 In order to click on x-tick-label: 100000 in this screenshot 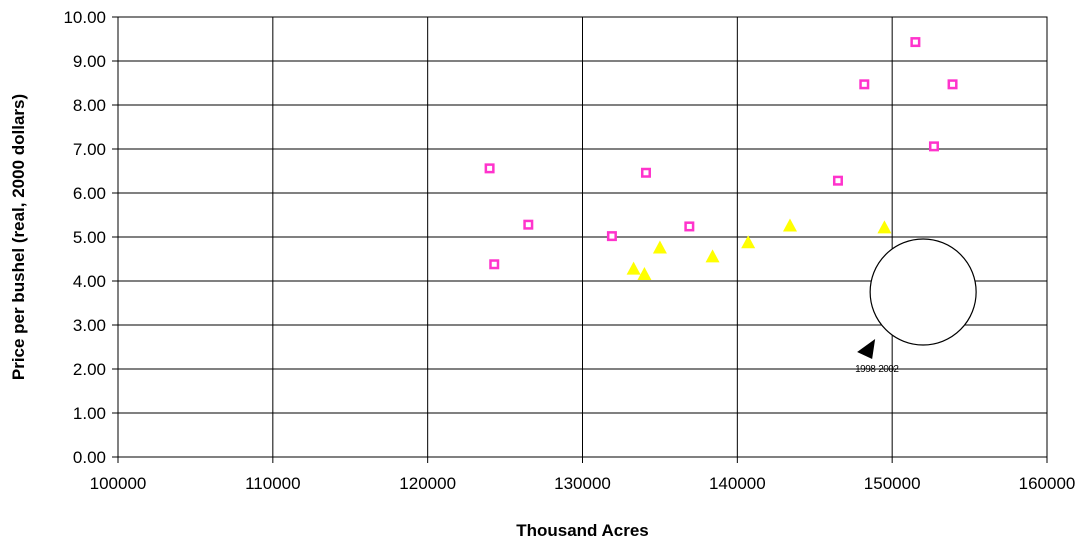, I will do `click(118, 483)`.